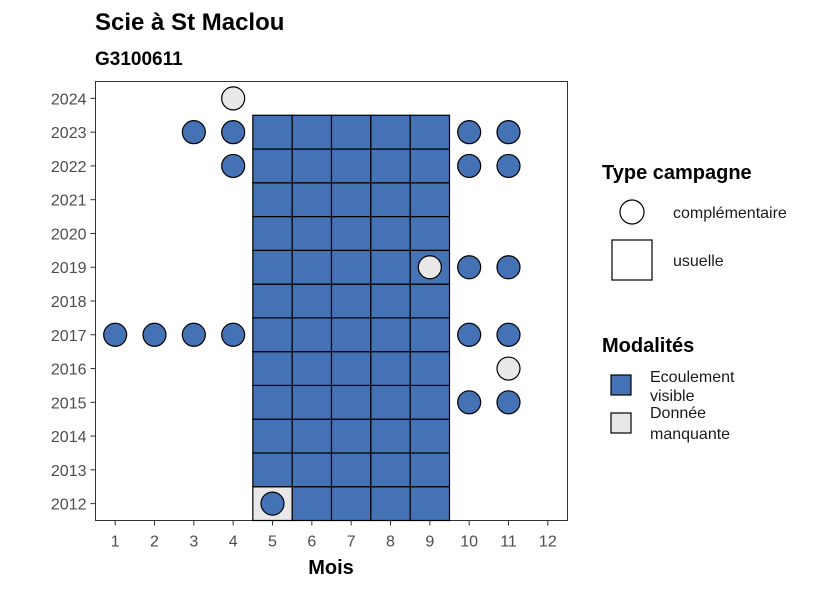  I want to click on y-tick-label: 2016, so click(69, 370).